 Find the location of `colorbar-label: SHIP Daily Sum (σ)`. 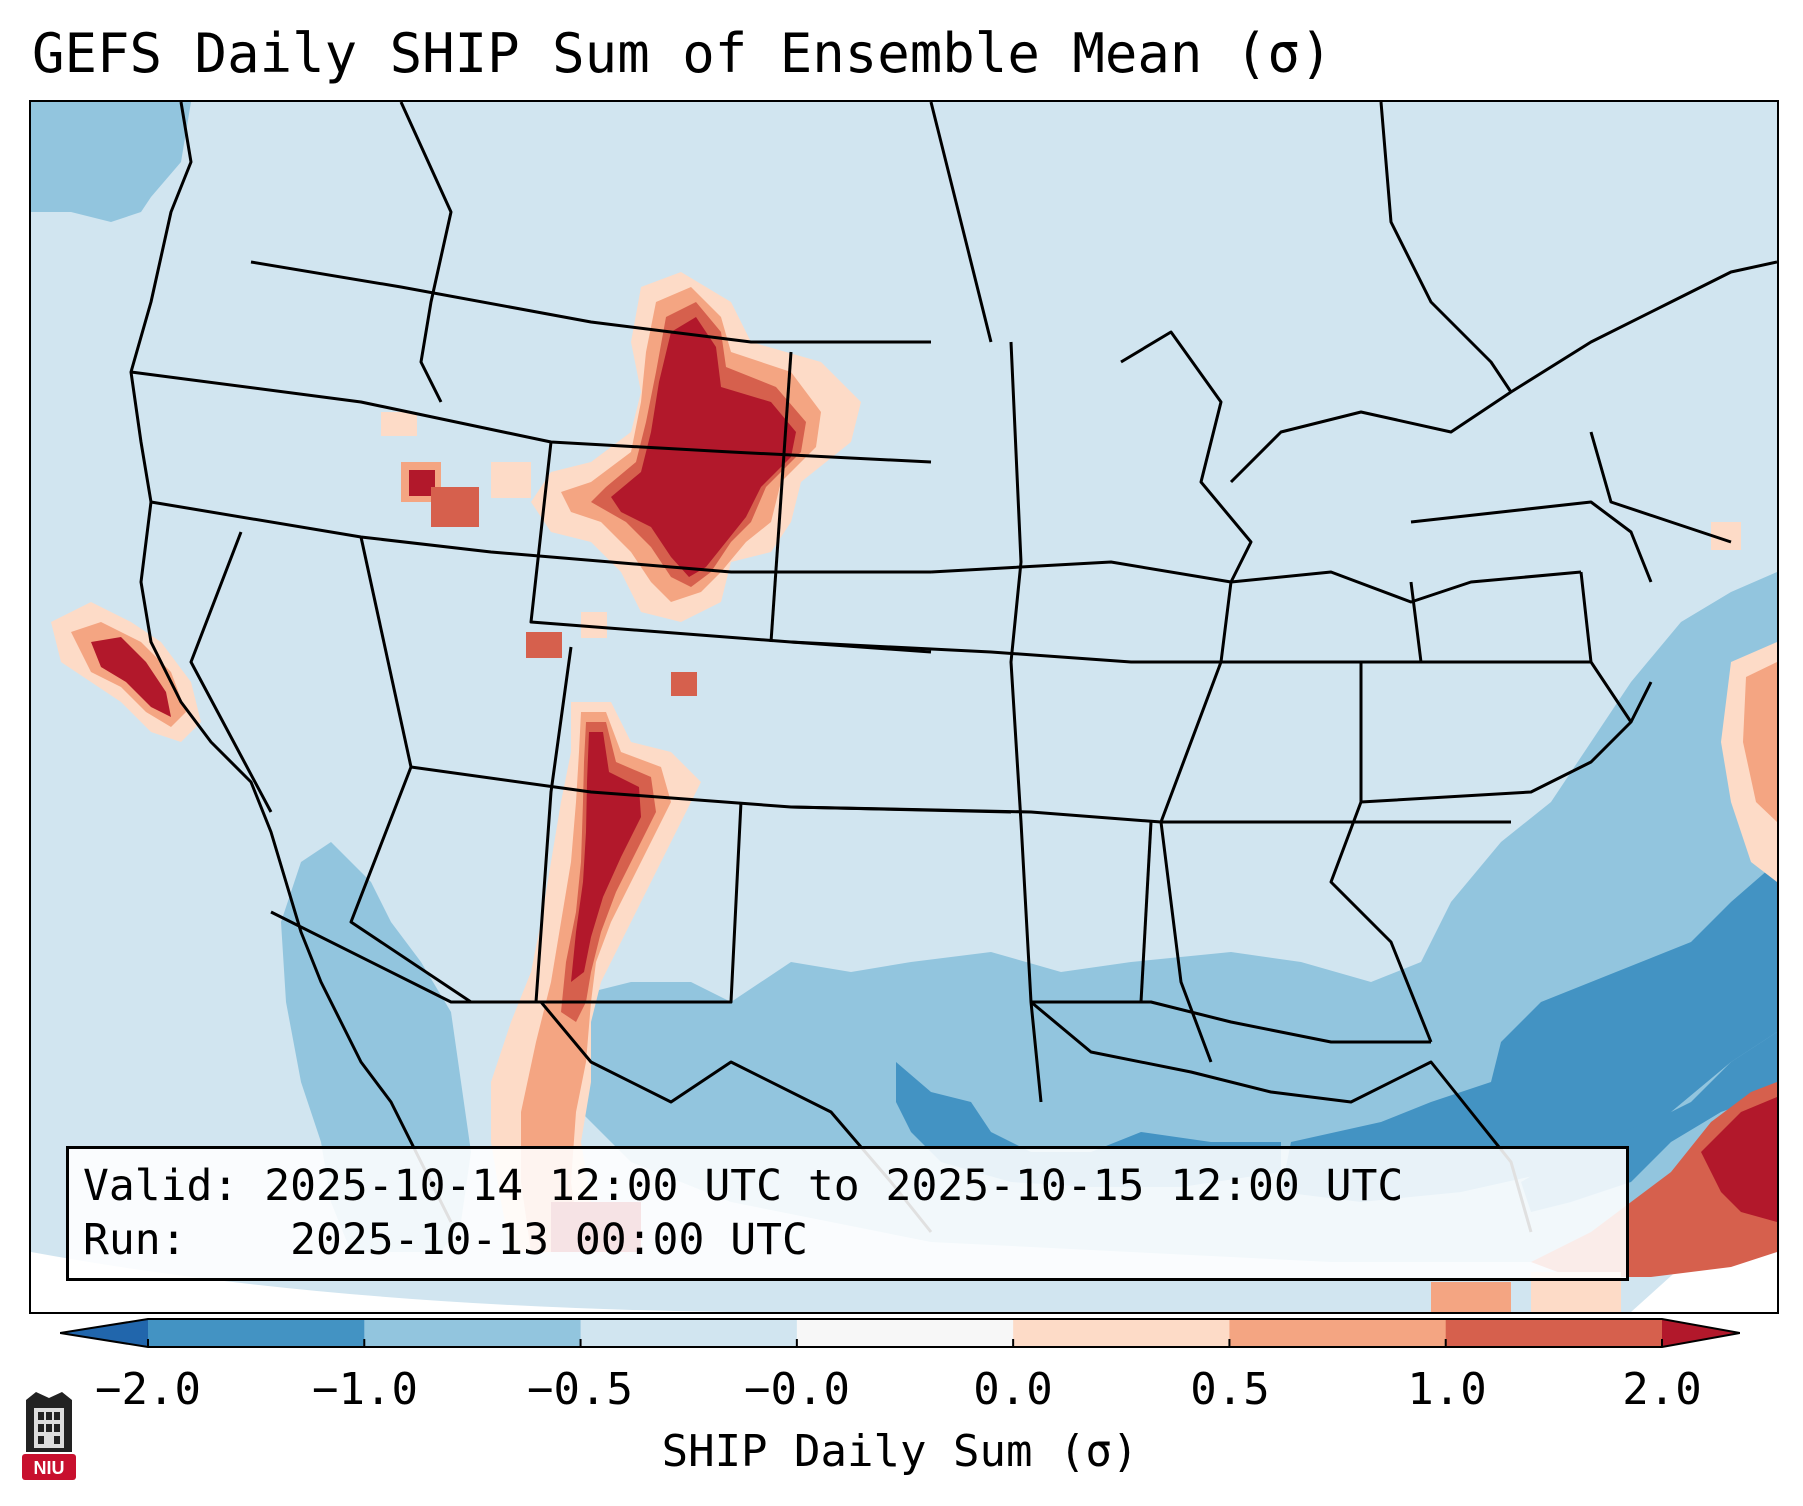

colorbar-label: SHIP Daily Sum (σ) is located at coordinates (900, 1451).